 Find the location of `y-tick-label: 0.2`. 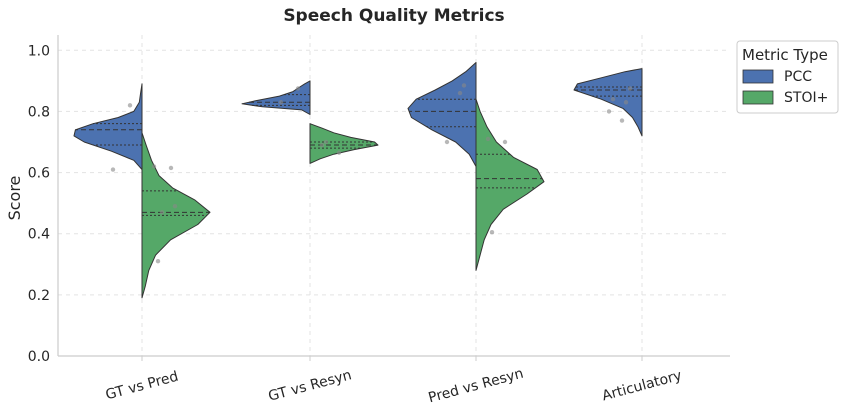

y-tick-label: 0.2 is located at coordinates (39, 296).